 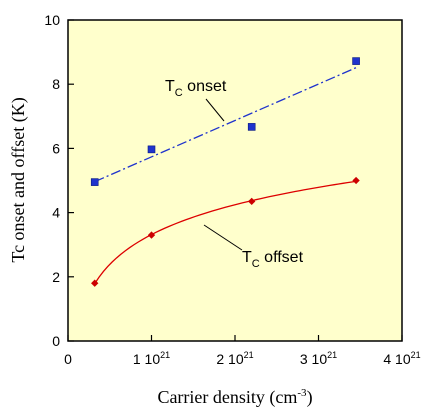 What do you see at coordinates (151, 358) in the screenshot?
I see `x-tick-label: 1 1021` at bounding box center [151, 358].